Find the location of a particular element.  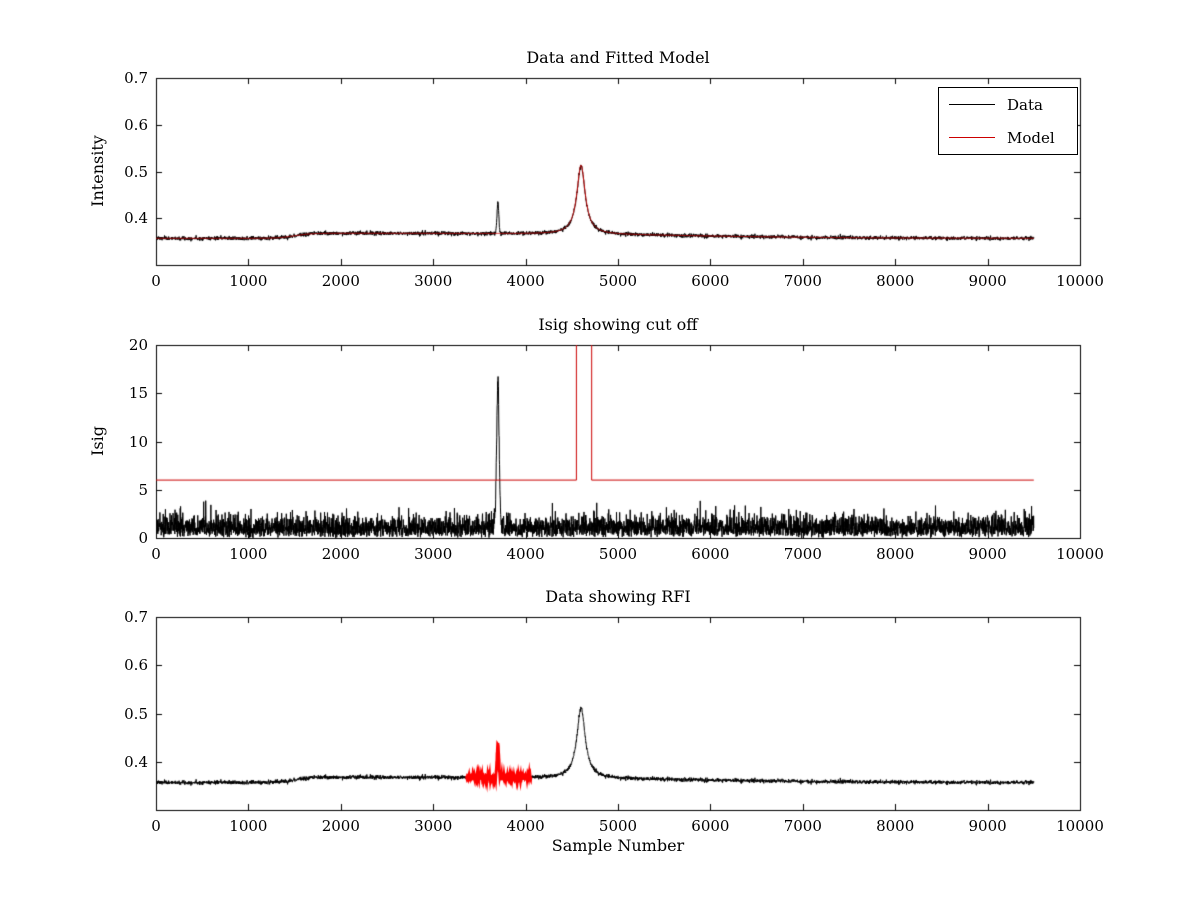

legend-entry-data: Data is located at coordinates (1008, 104).